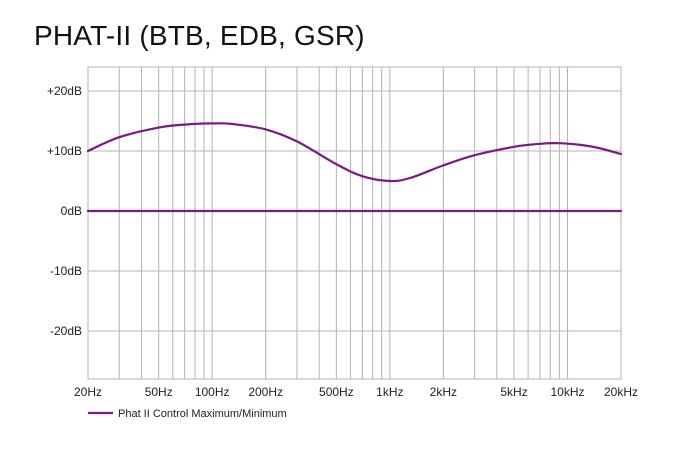 This screenshot has width=700, height=456. What do you see at coordinates (443, 392) in the screenshot?
I see `x-tick-label: 2kHz` at bounding box center [443, 392].